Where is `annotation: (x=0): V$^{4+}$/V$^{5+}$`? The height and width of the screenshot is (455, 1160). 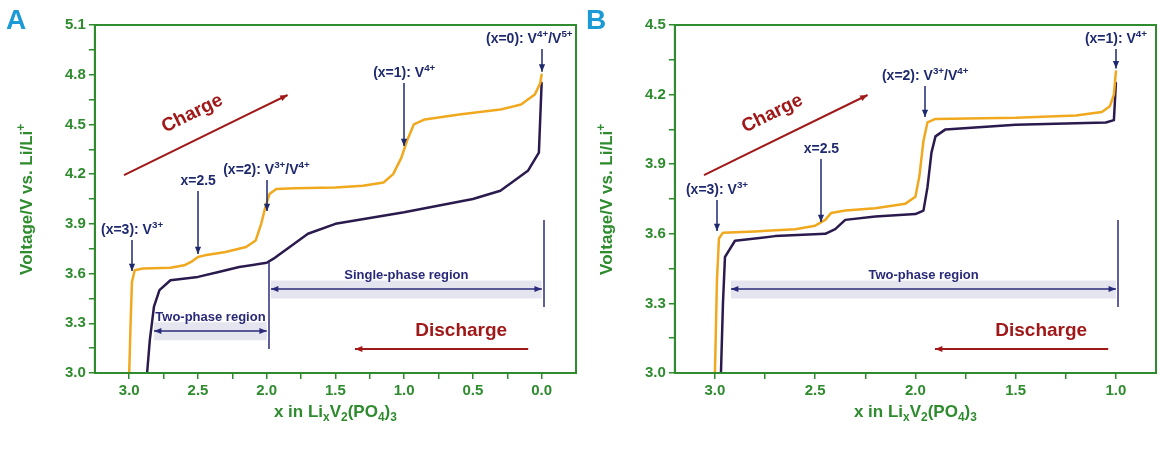 annotation: (x=0): V$^{4+}$/V$^{5+}$ is located at coordinates (529, 37).